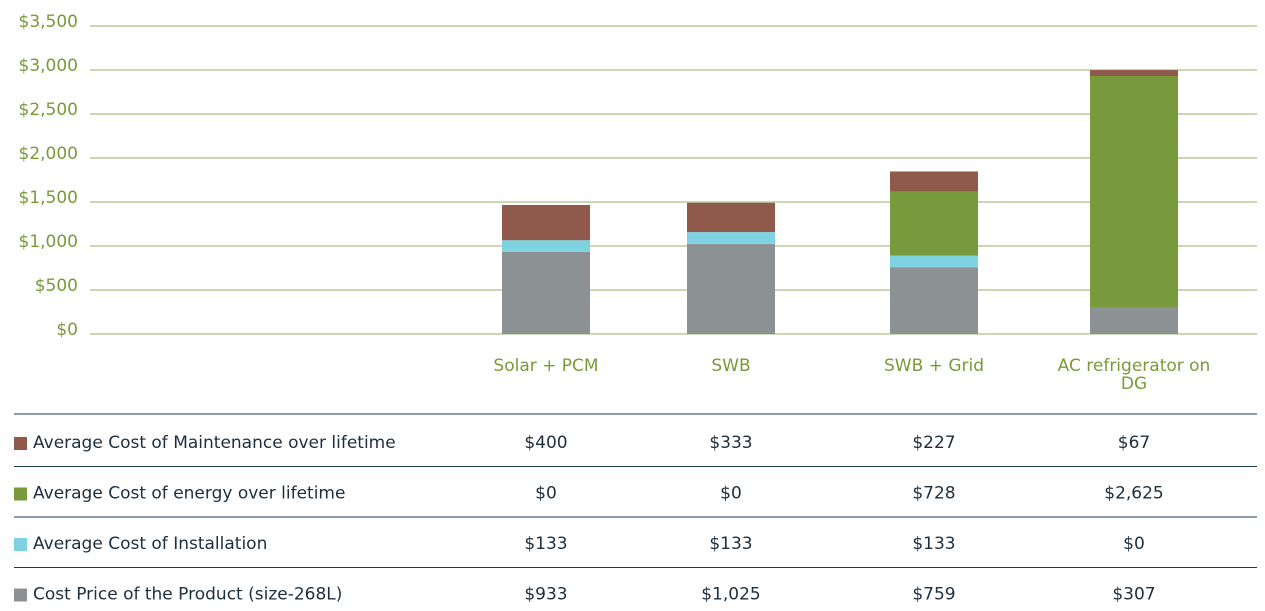 This screenshot has height=611, width=1265. I want to click on table-value: $333, so click(730, 443).